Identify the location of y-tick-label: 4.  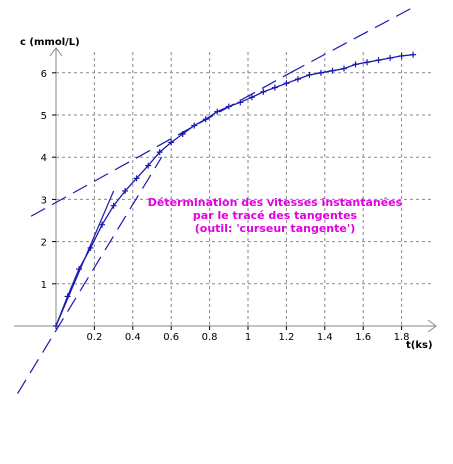
(44, 158).